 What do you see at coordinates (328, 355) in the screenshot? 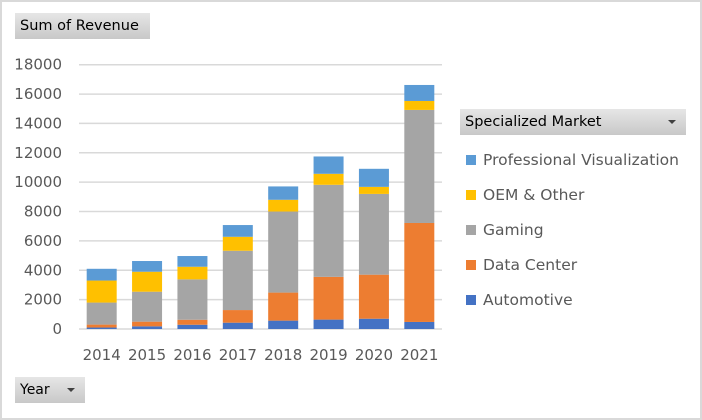
I see `x-tick-label: 2019` at bounding box center [328, 355].